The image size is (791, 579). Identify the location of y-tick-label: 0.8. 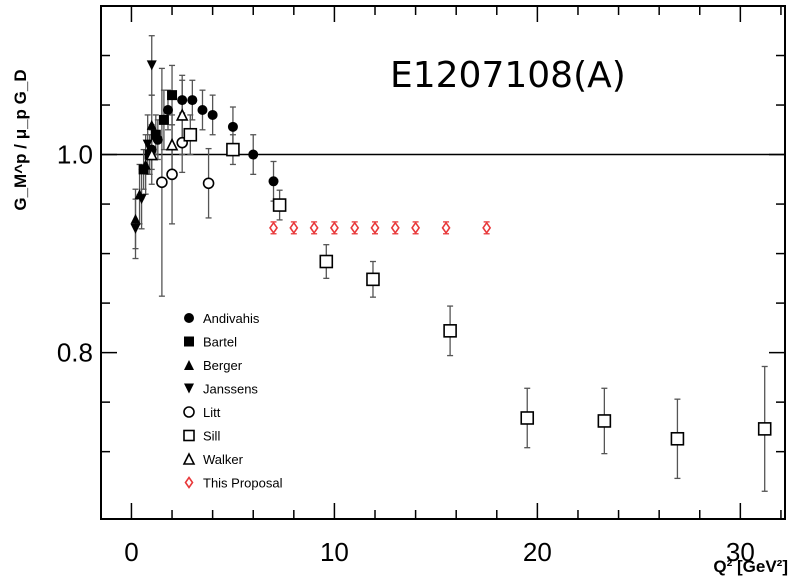
(75, 353).